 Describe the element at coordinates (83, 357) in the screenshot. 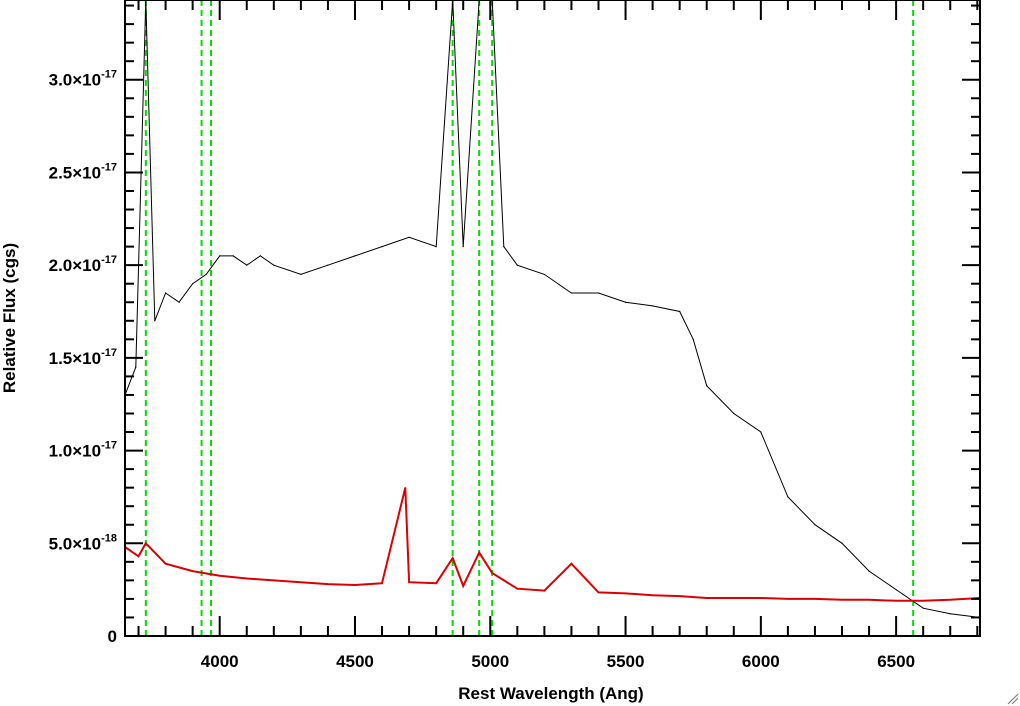

I see `y-tick-label: 1.5×10⁻¹⁷` at that location.